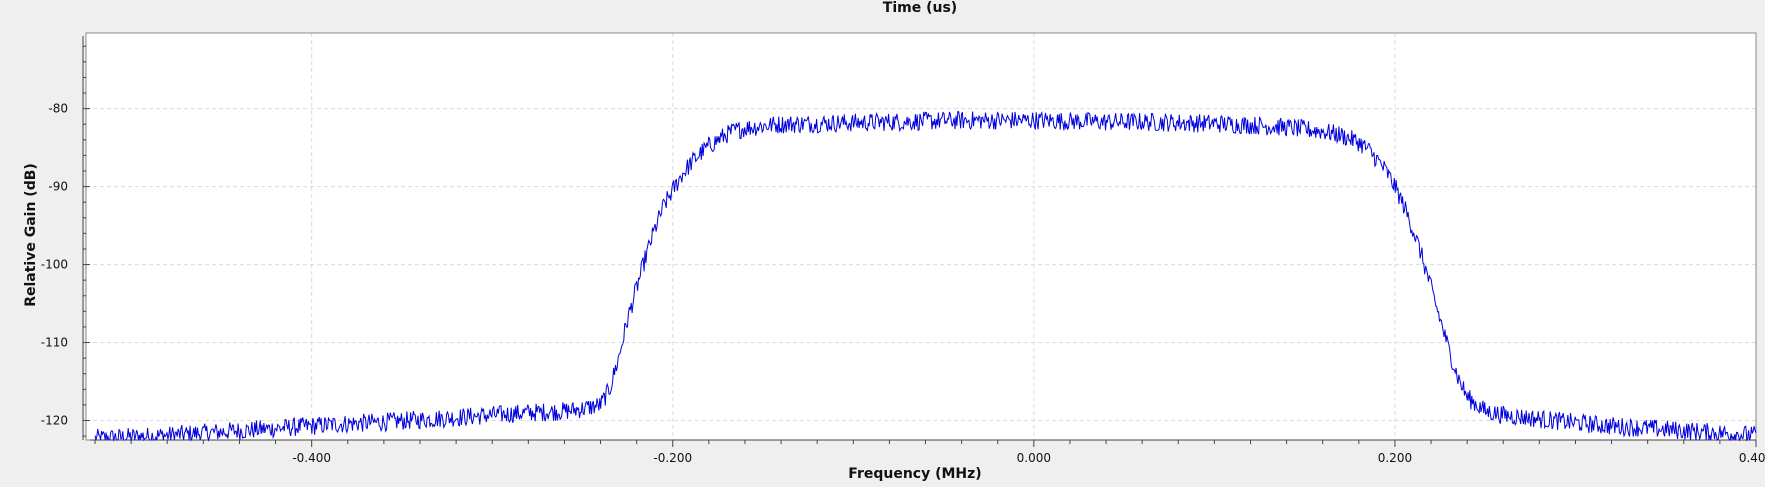  Describe the element at coordinates (311, 458) in the screenshot. I see `x-tick-label: -0.400` at that location.